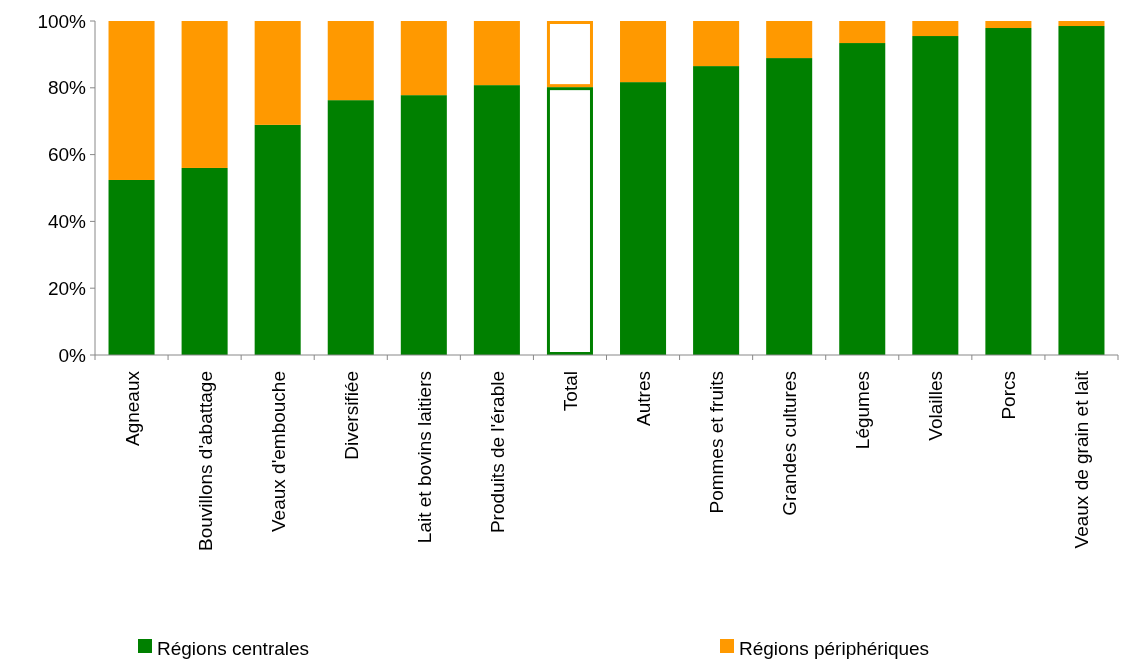  Describe the element at coordinates (132, 408) in the screenshot. I see `x-tick-label: Agneaux` at that location.